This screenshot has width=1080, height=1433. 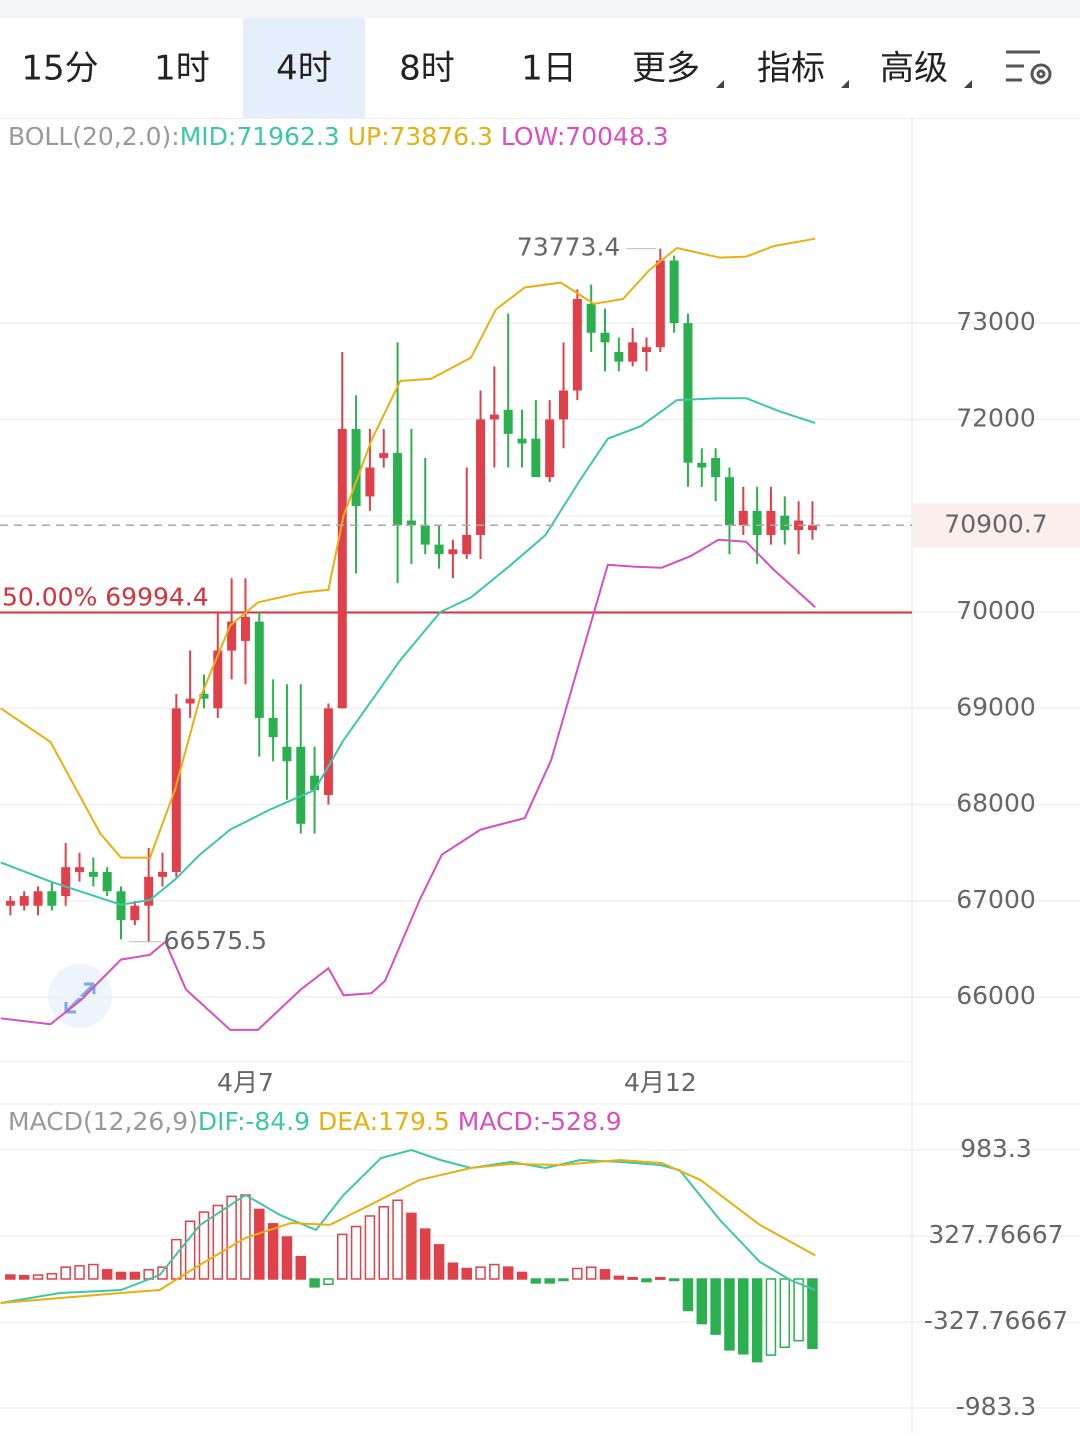 What do you see at coordinates (968, 84) in the screenshot?
I see `dropdown-caret` at bounding box center [968, 84].